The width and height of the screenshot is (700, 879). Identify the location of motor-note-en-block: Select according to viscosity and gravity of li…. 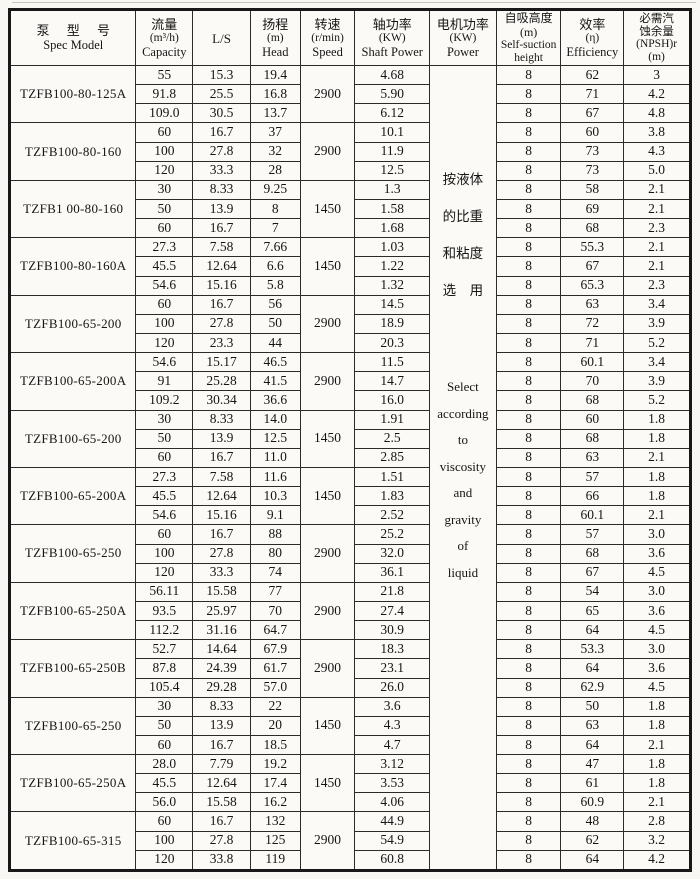
(462, 479).